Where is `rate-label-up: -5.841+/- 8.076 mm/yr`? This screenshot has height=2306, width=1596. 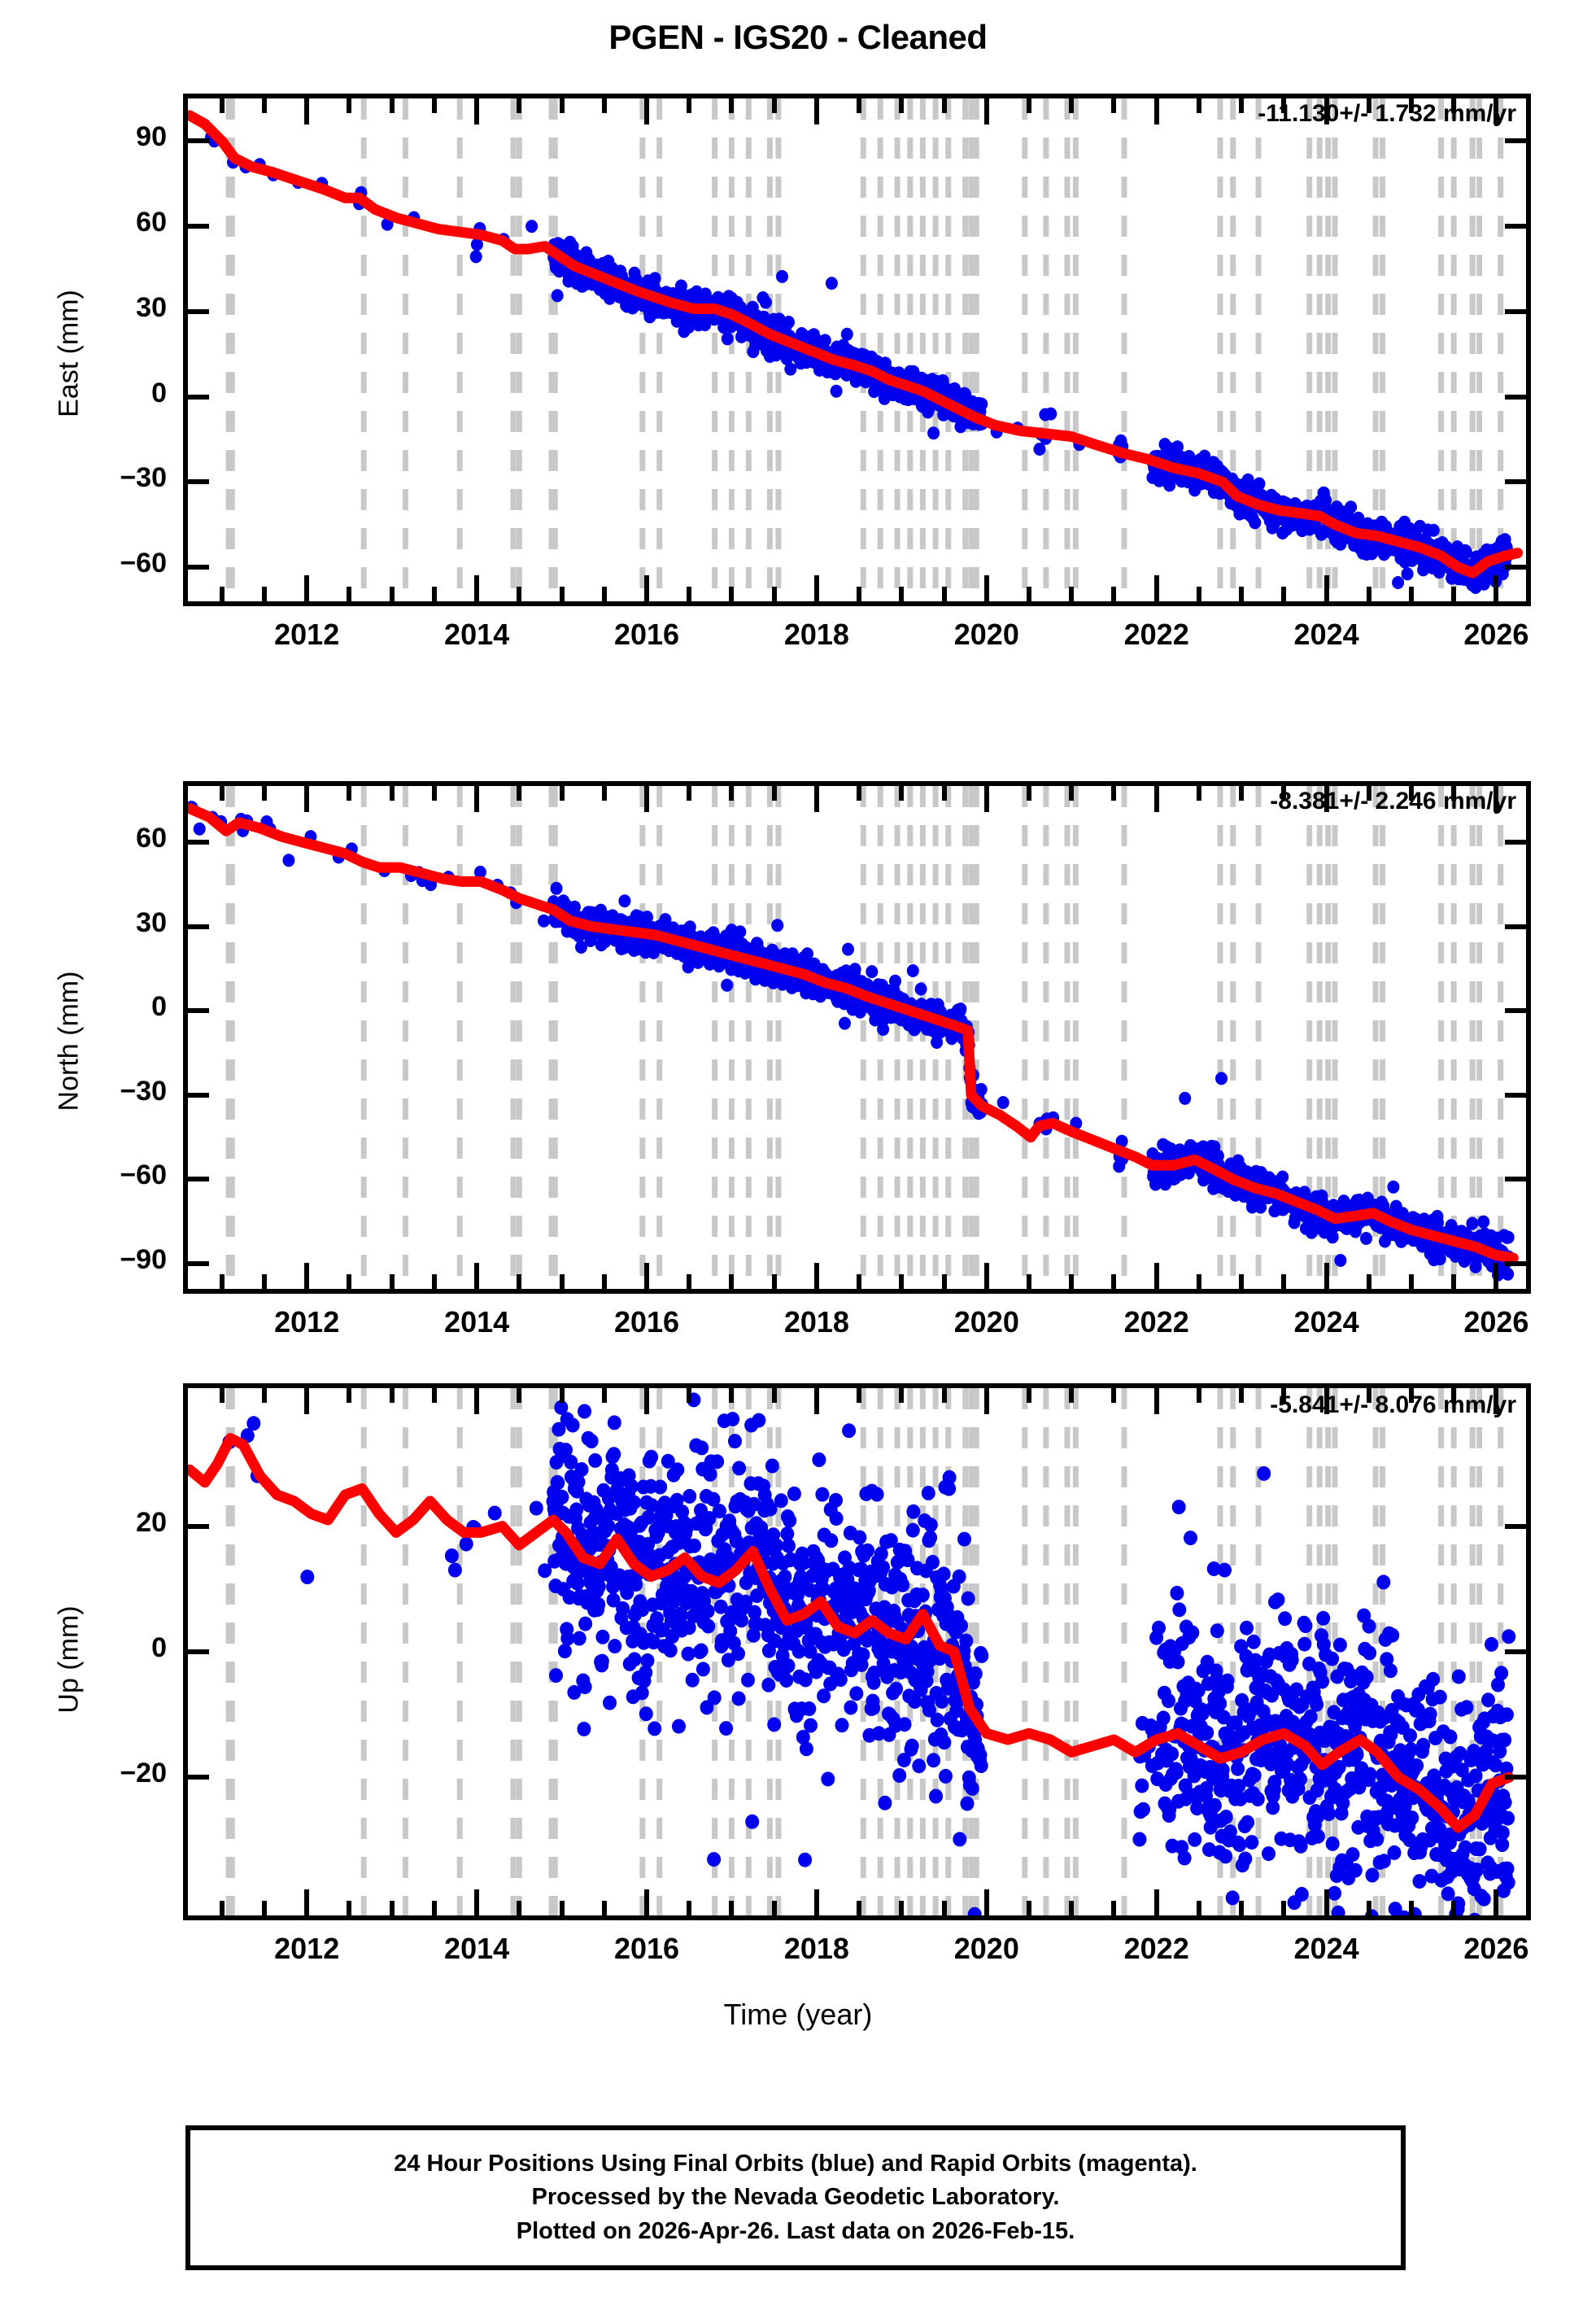 rate-label-up: -5.841+/- 8.076 mm/yr is located at coordinates (1393, 1404).